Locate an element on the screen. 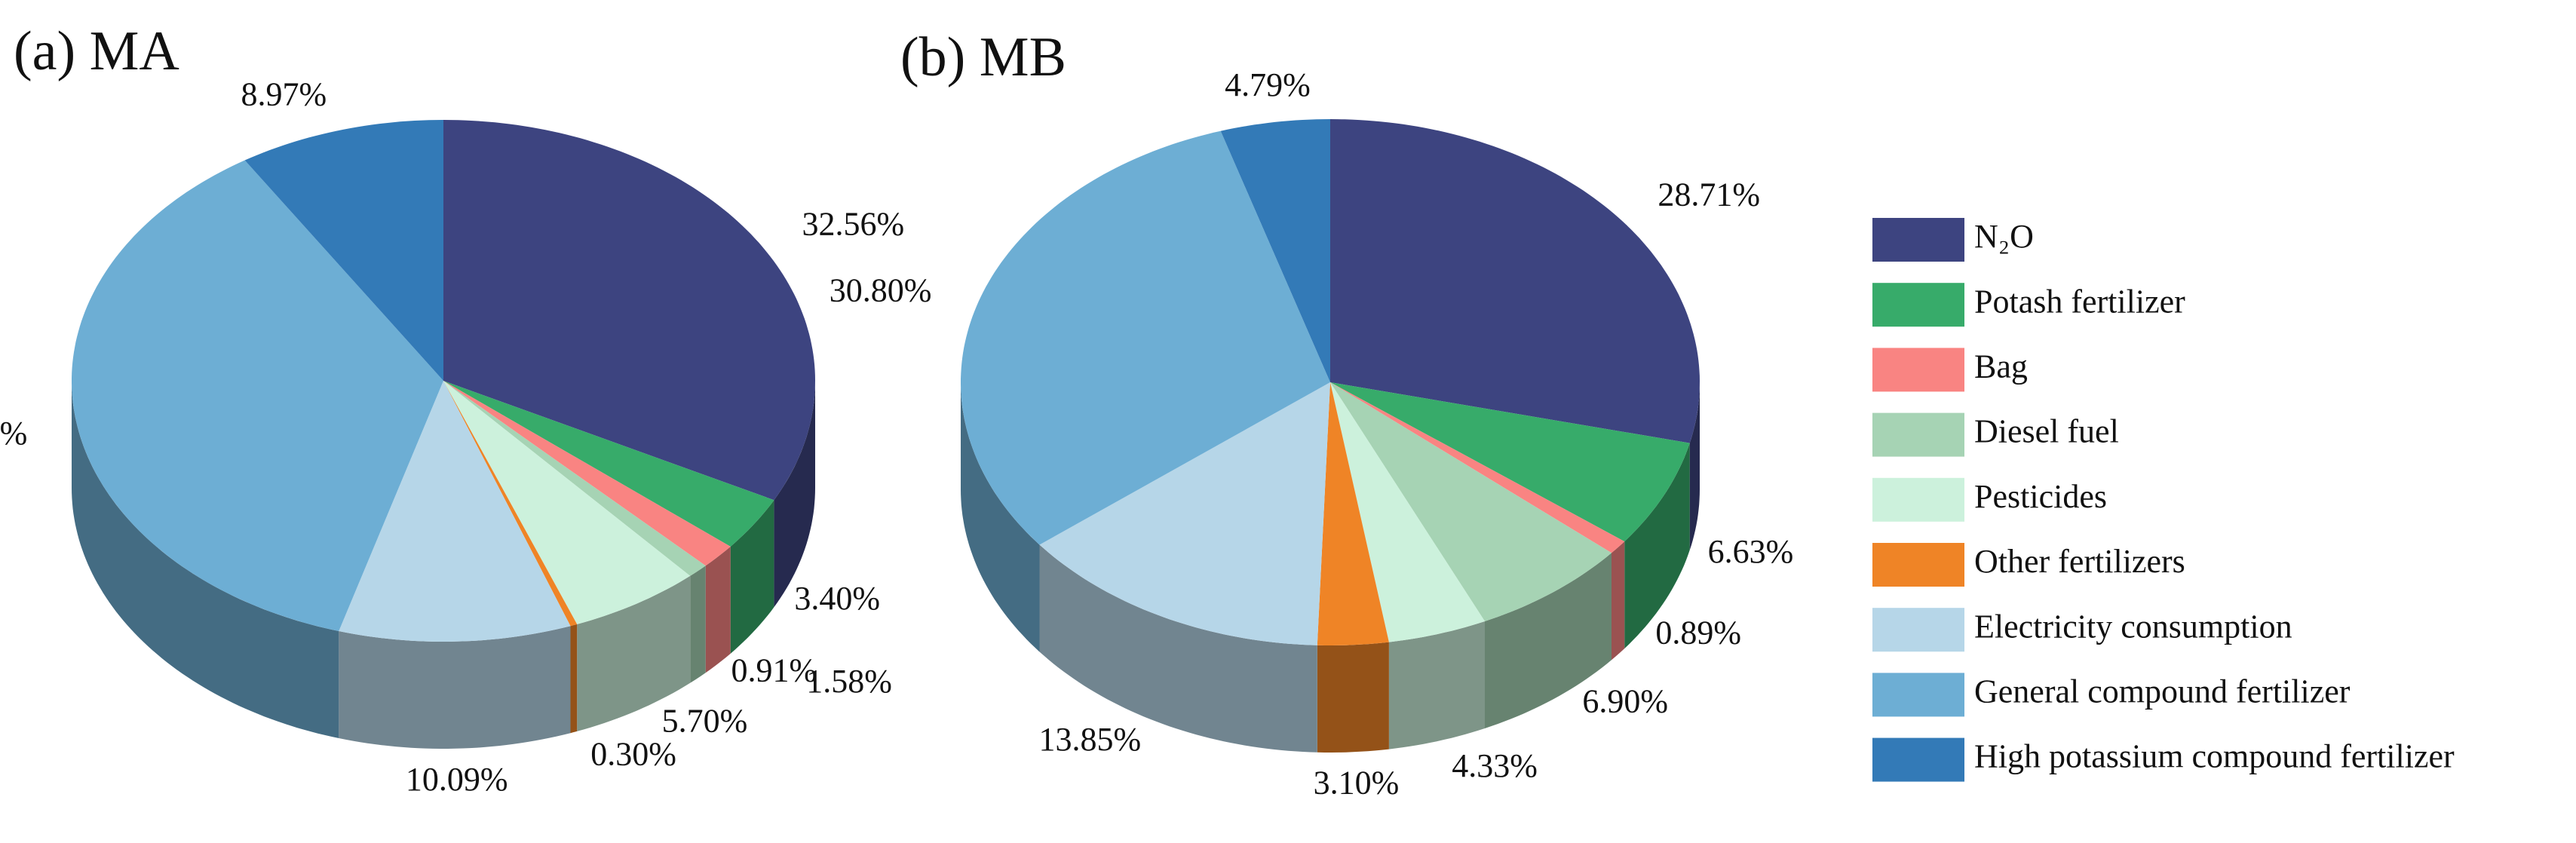  legend-label: N₂O is located at coordinates (2004, 236).